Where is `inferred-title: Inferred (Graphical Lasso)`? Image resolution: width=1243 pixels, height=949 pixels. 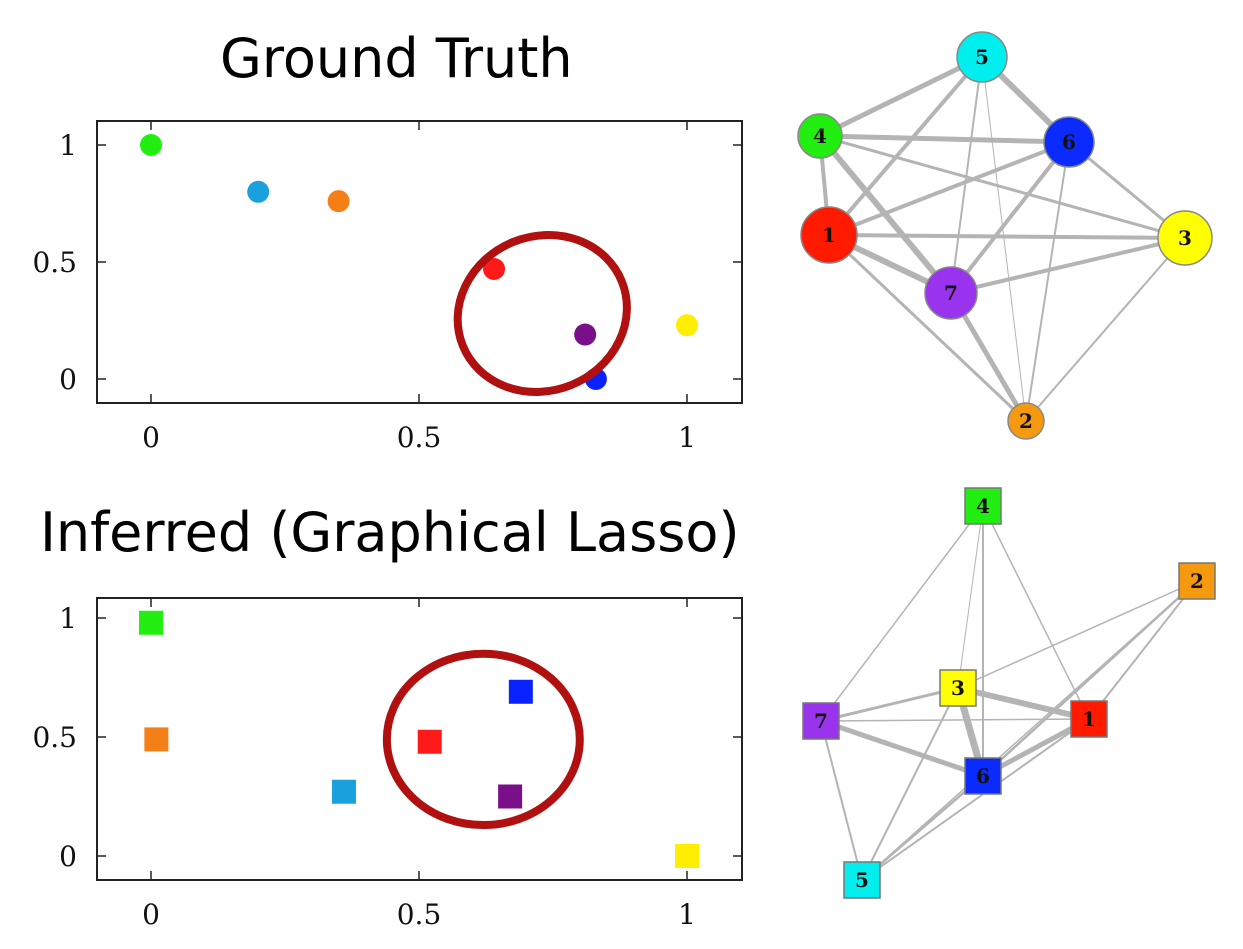 inferred-title: Inferred (Graphical Lasso) is located at coordinates (390, 532).